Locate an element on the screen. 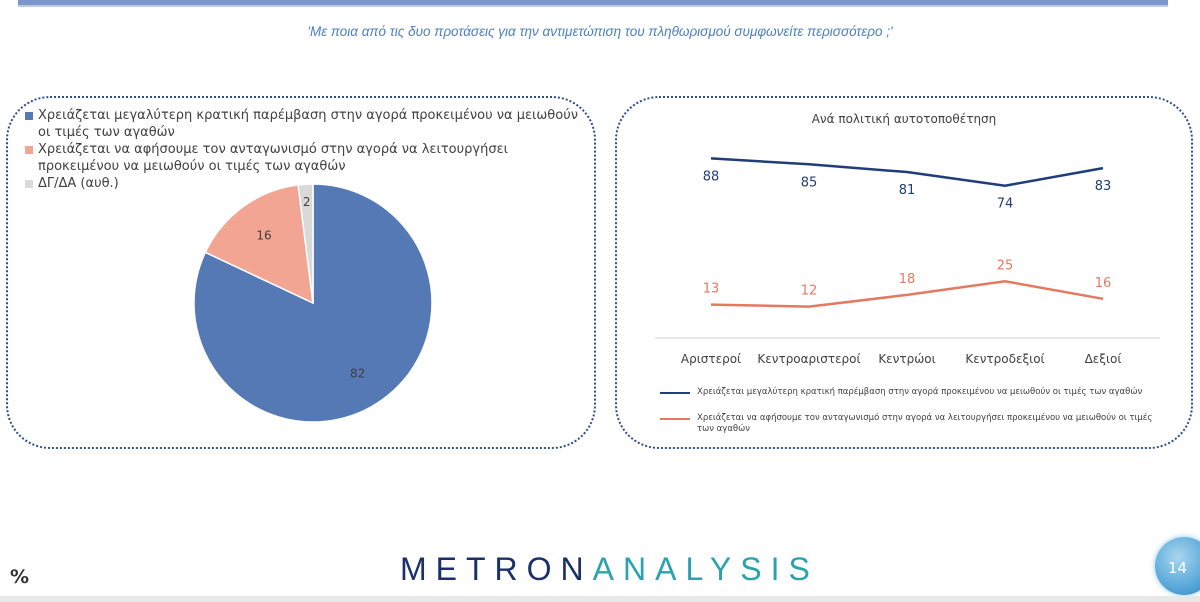 Image resolution: width=1200 pixels, height=602 pixels. page-number-badge: 14 is located at coordinates (1177, 566).